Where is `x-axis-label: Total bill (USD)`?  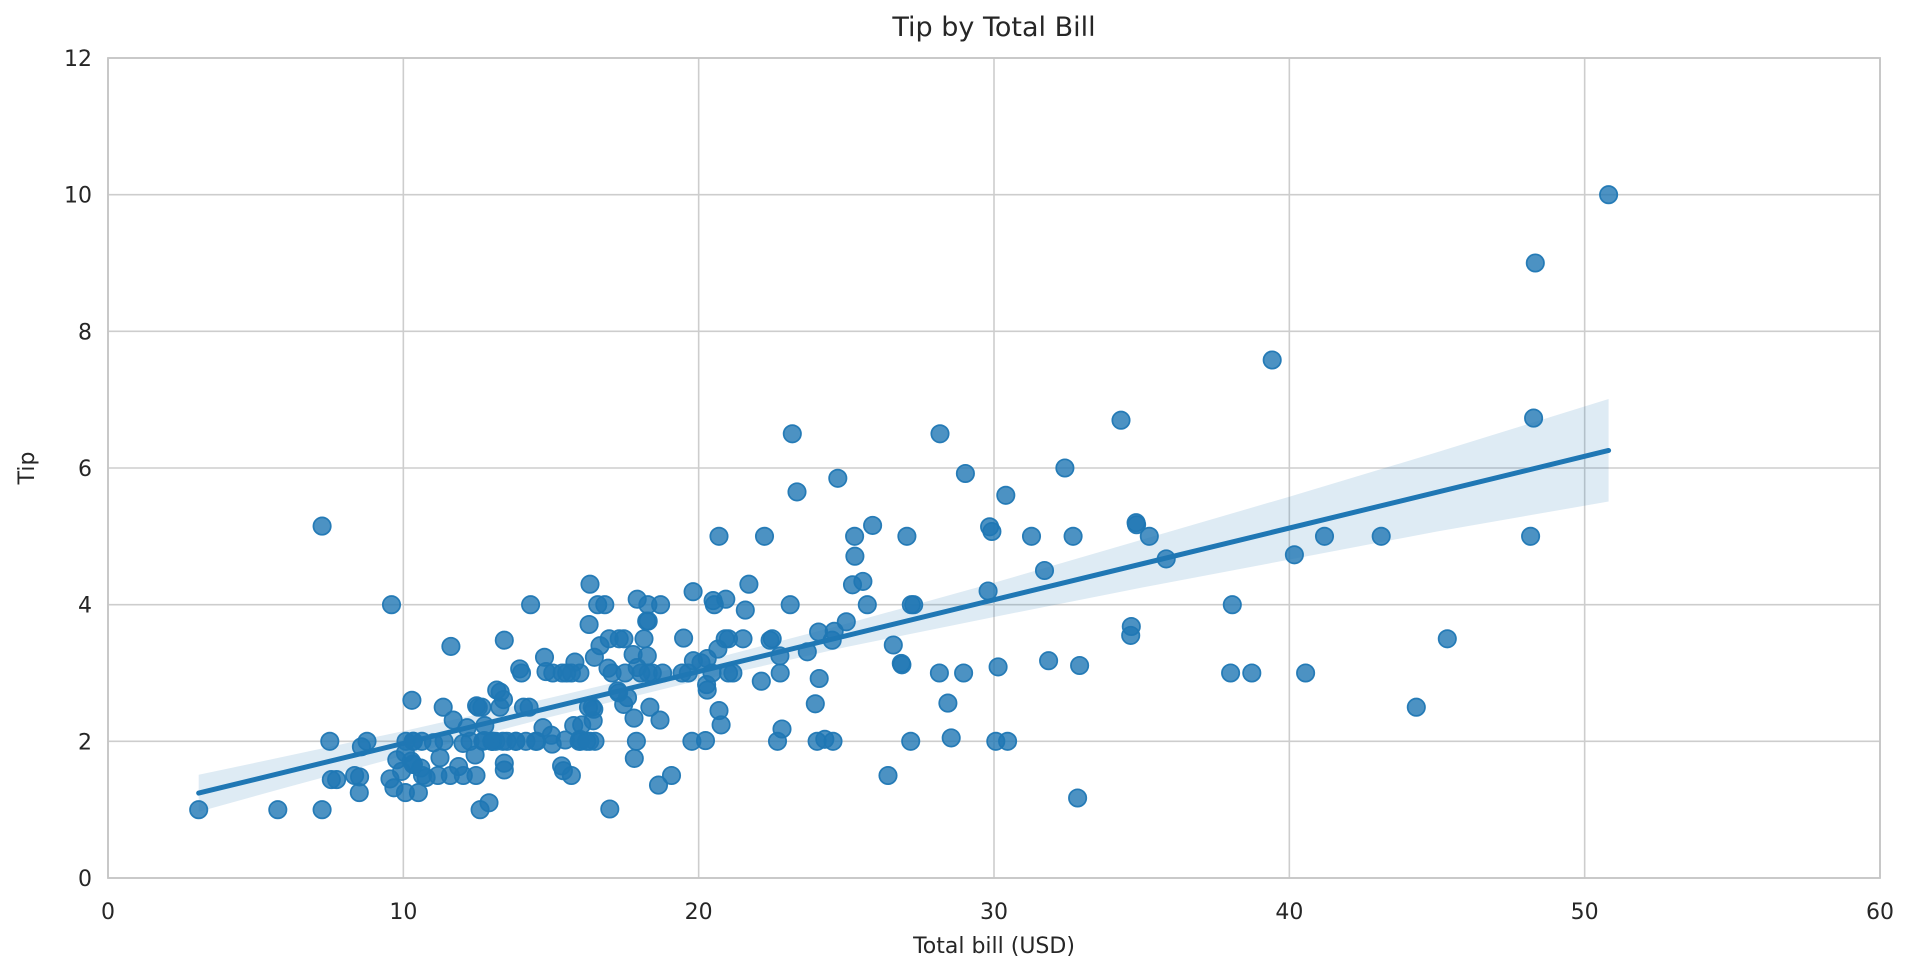
x-axis-label: Total bill (USD) is located at coordinates (993, 946).